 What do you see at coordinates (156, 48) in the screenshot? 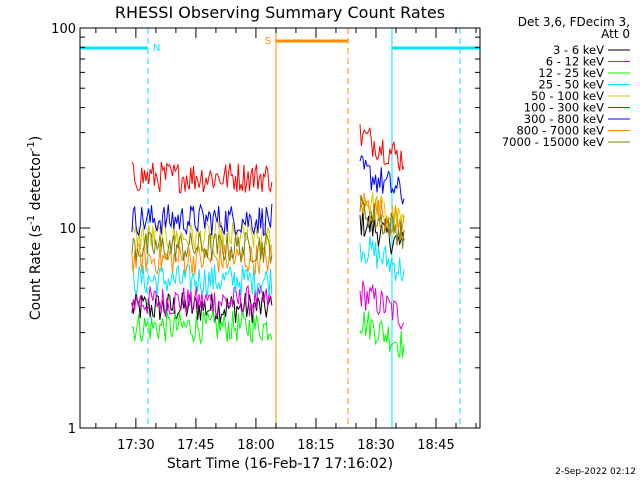
I see `night-label: N` at bounding box center [156, 48].